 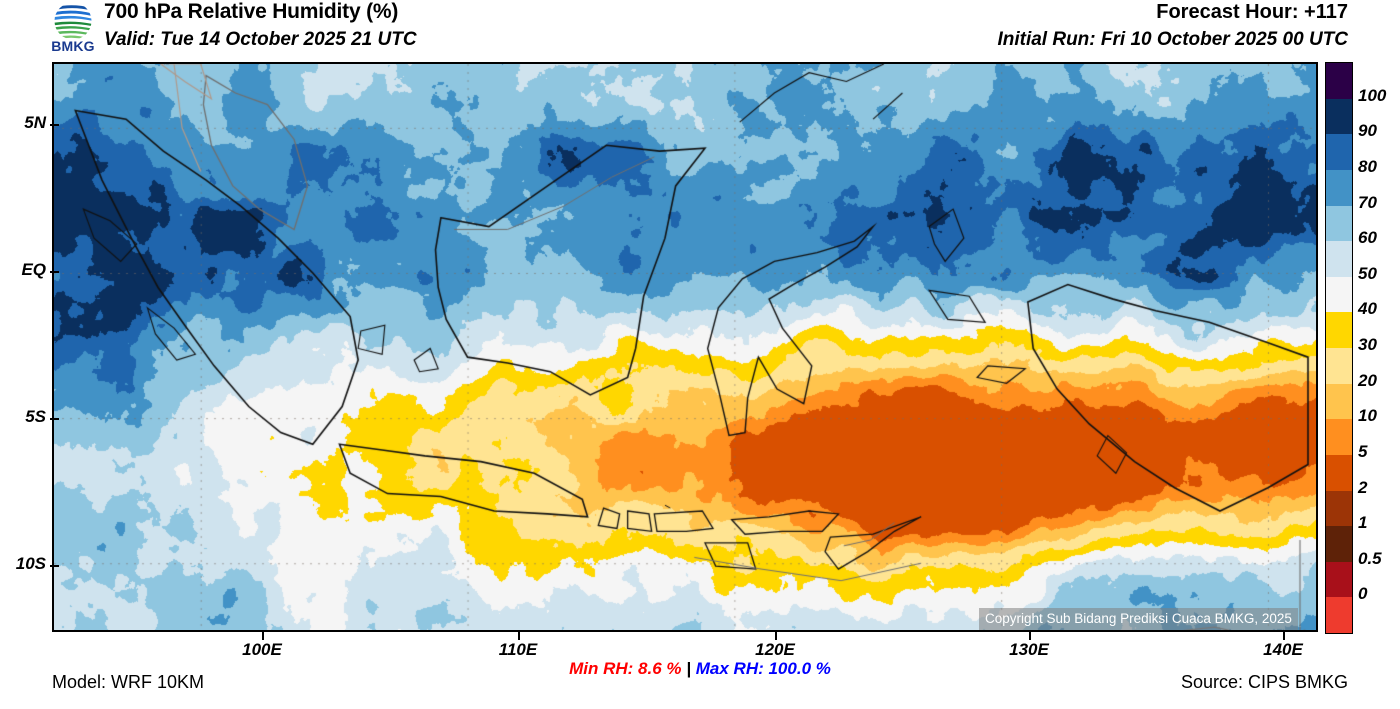 What do you see at coordinates (1252, 12) in the screenshot?
I see `forecast-hour-label: Forecast Hour: +117` at bounding box center [1252, 12].